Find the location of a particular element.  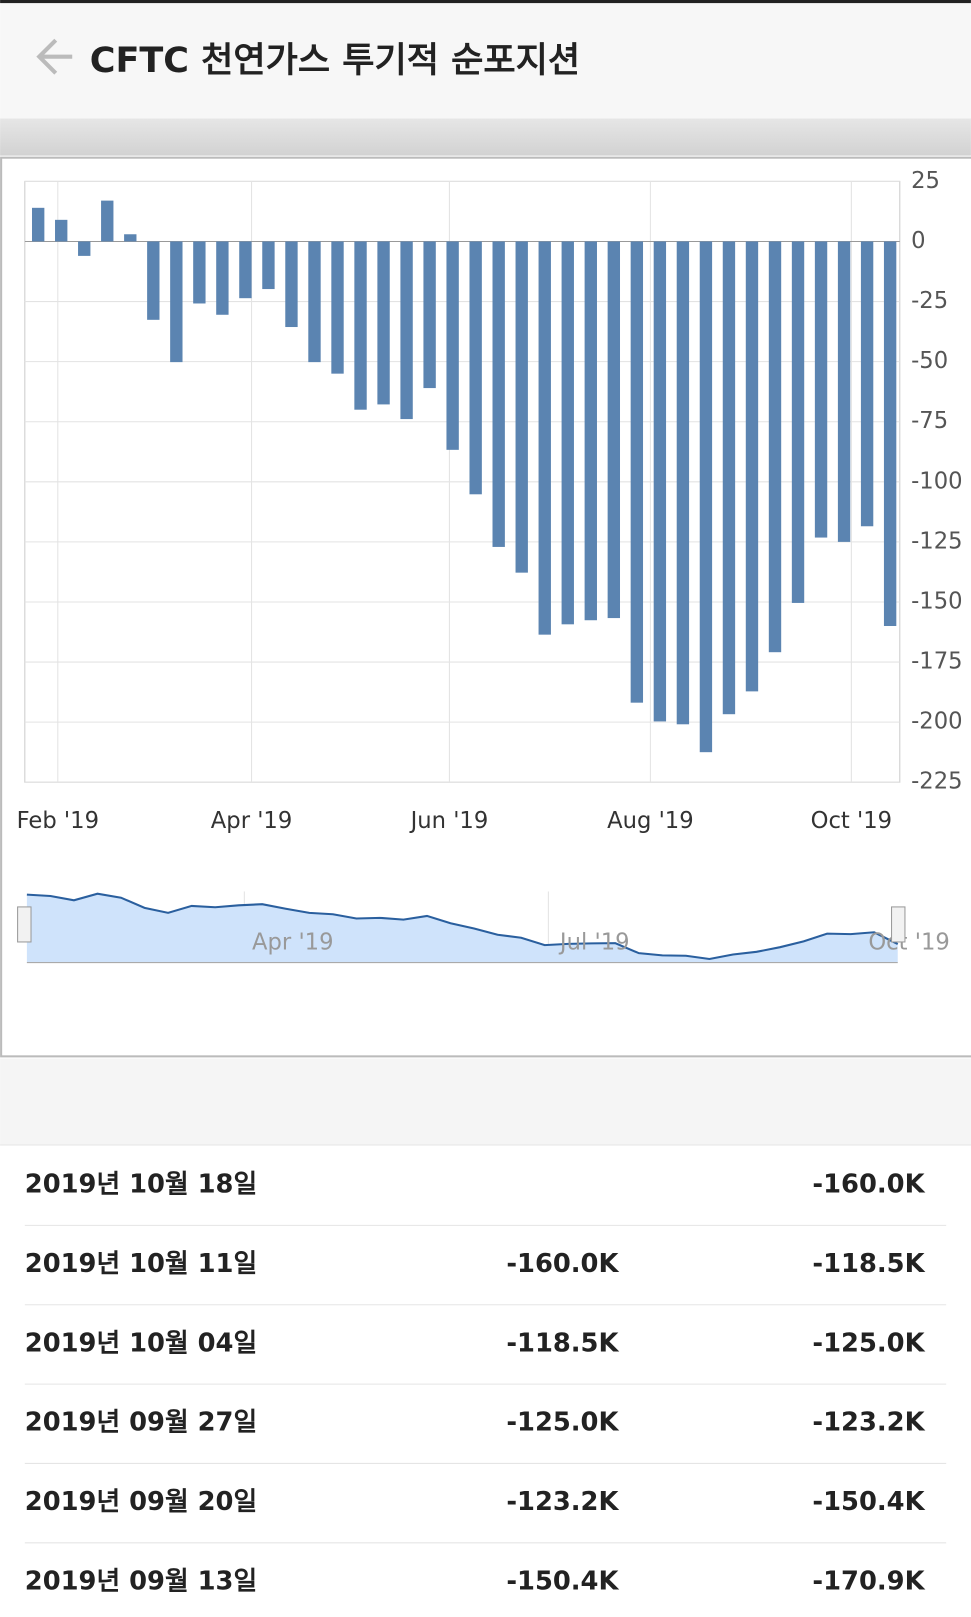

row-actual: -123.2K is located at coordinates (562, 1502).